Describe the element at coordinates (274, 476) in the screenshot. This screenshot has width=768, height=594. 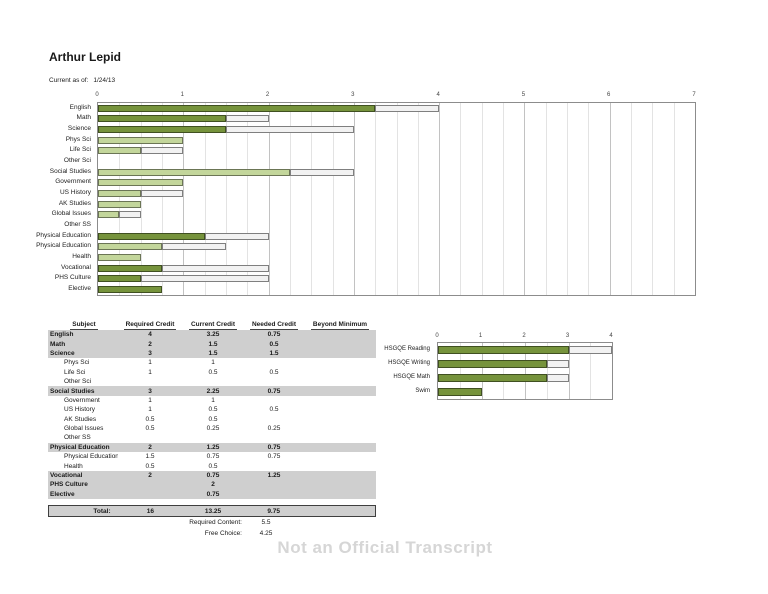
I see `cell-needed: 1.25` at that location.